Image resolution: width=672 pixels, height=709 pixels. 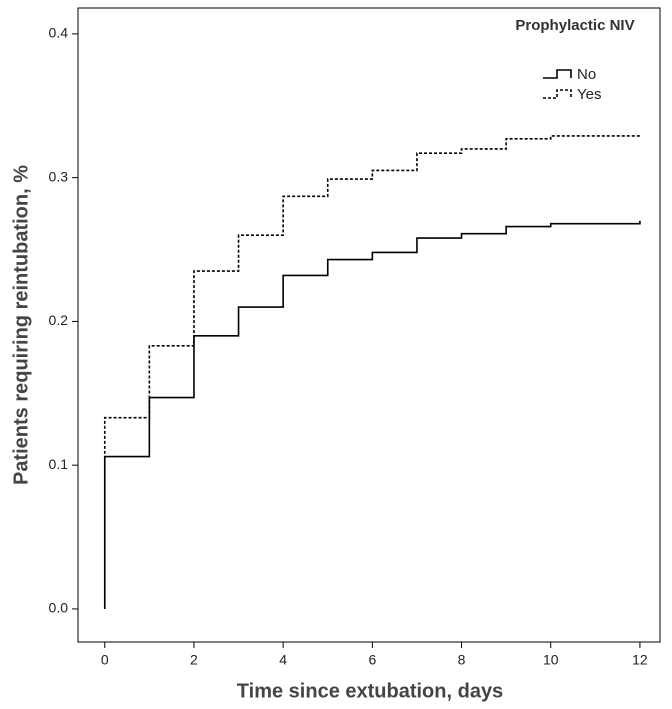 What do you see at coordinates (59, 464) in the screenshot?
I see `y-tick-label: 0.1` at bounding box center [59, 464].